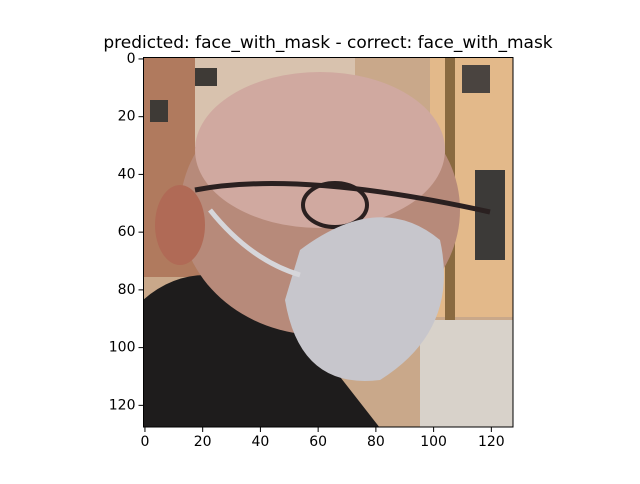 This screenshot has height=484, width=640. Describe the element at coordinates (127, 174) in the screenshot. I see `y-tick-label: 40` at that location.